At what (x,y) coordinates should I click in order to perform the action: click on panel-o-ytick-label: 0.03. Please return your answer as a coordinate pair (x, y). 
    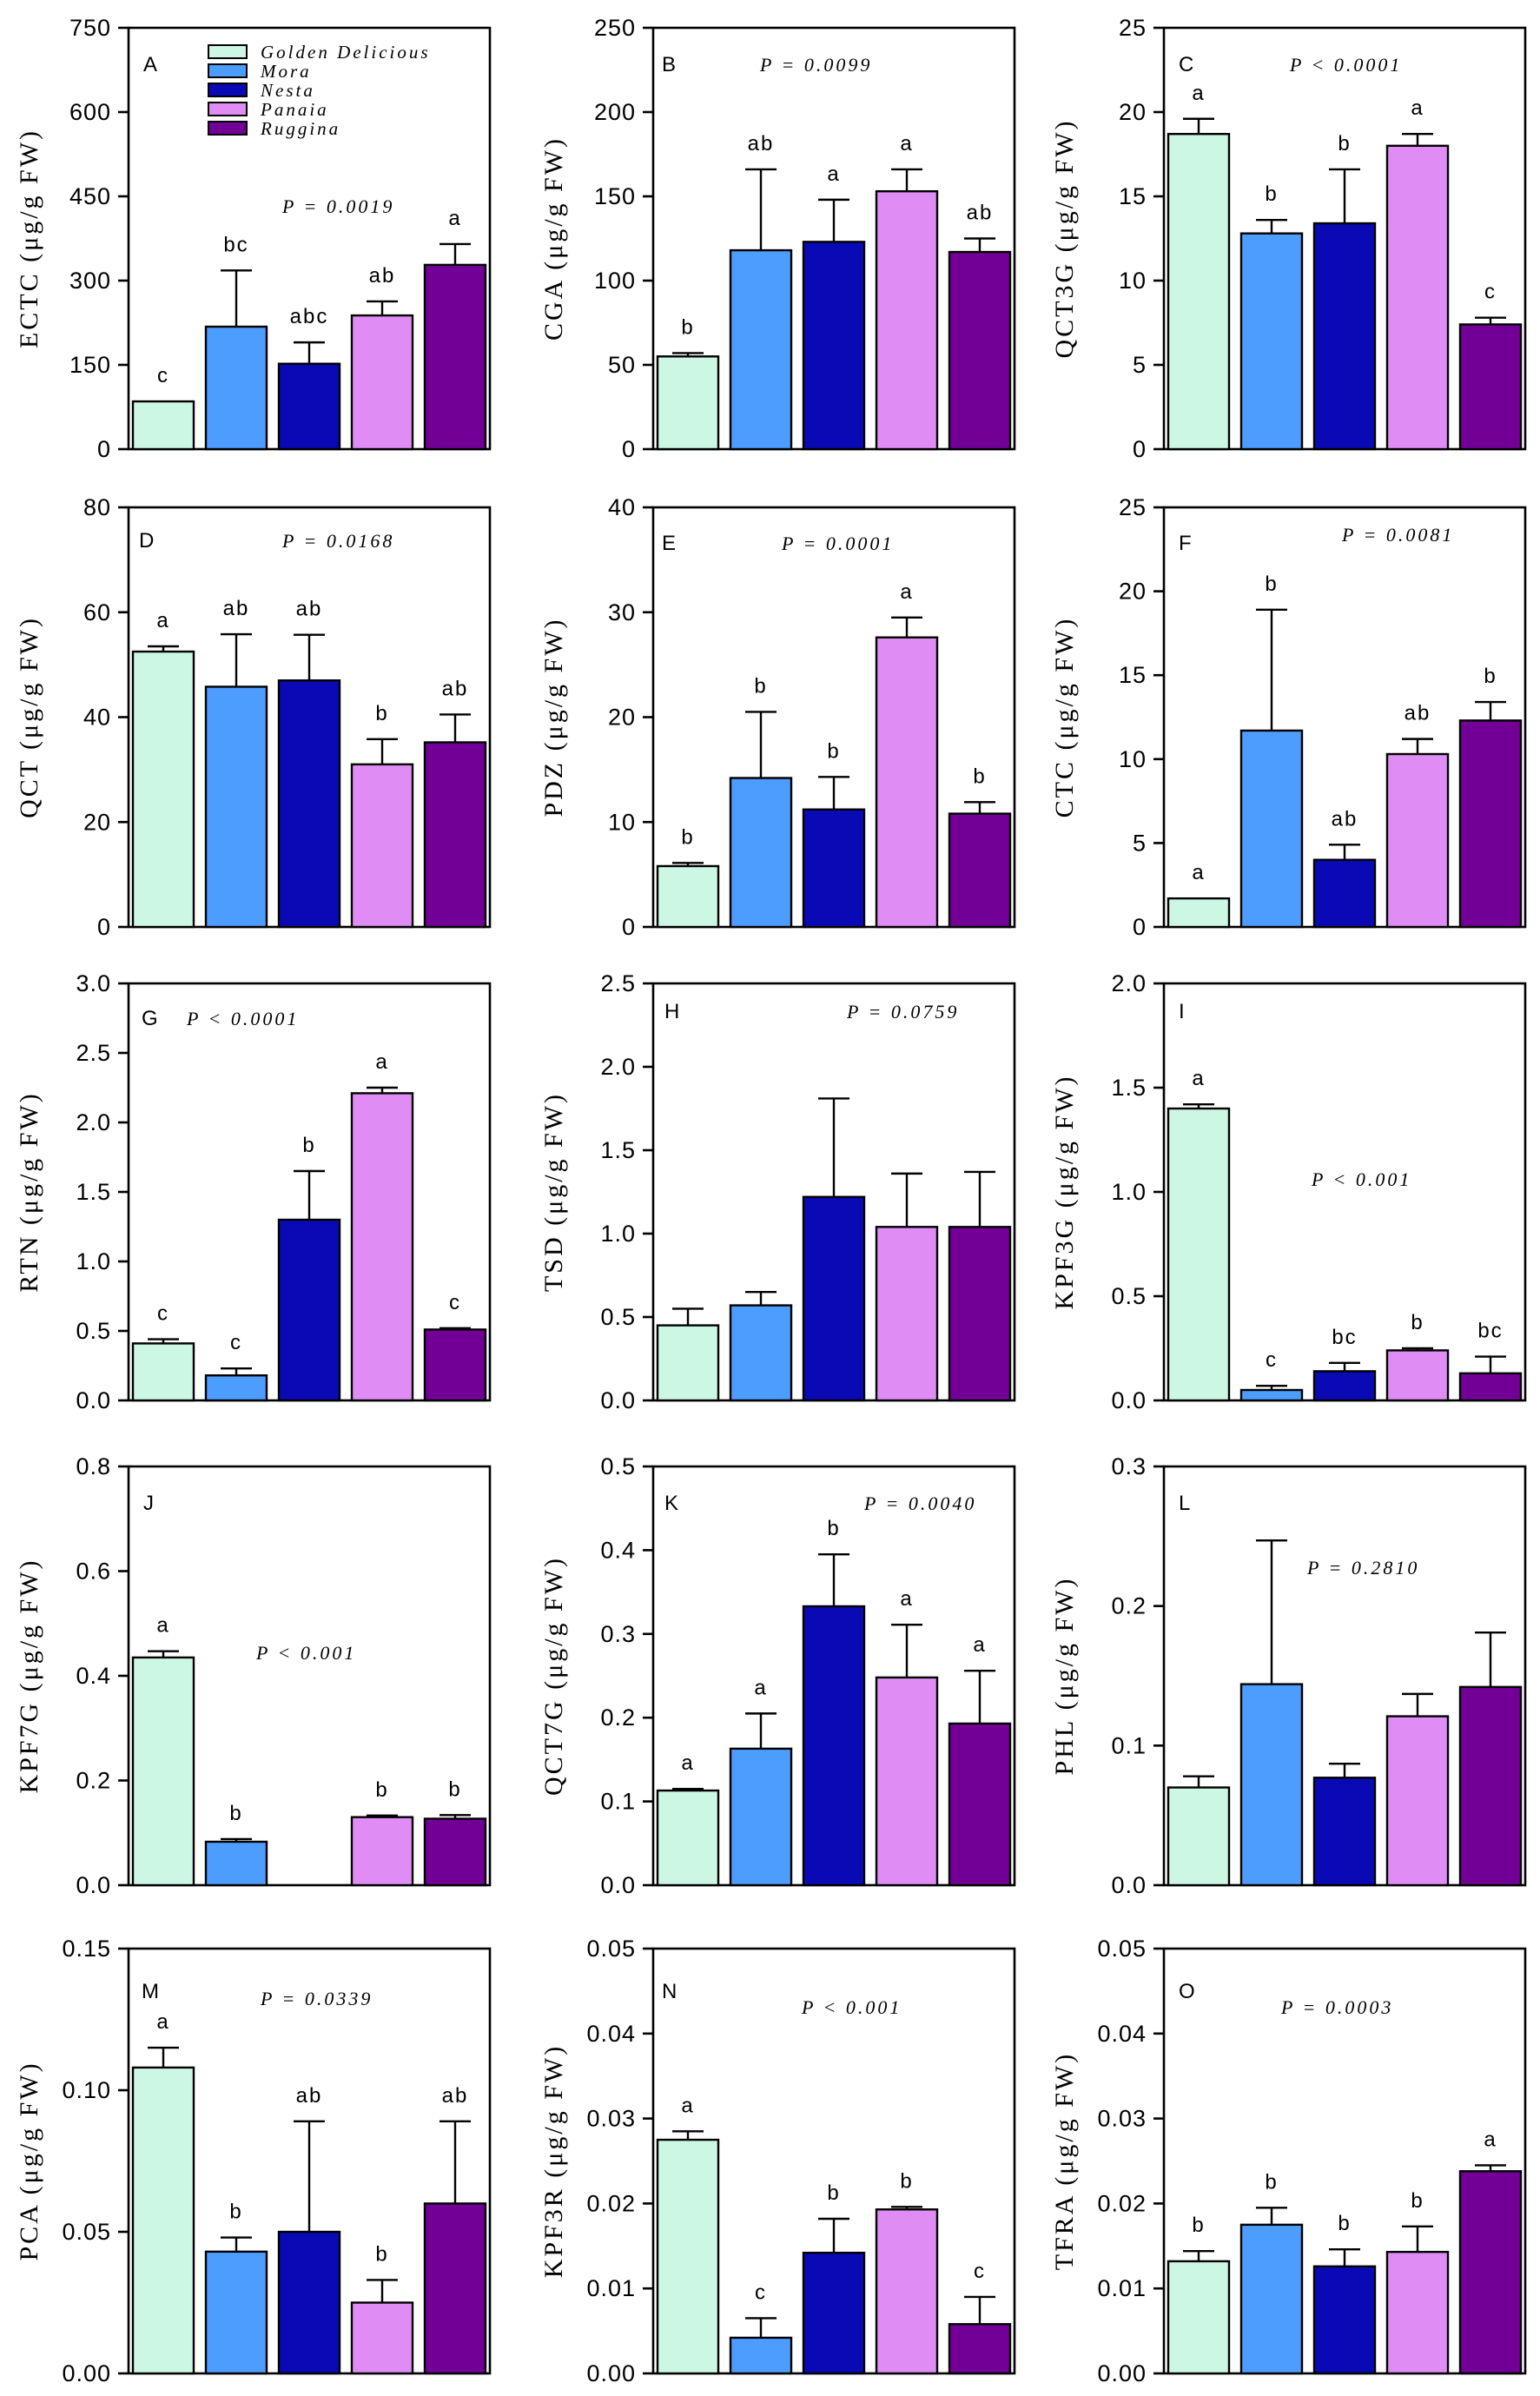
    Looking at the image, I should click on (1122, 2119).